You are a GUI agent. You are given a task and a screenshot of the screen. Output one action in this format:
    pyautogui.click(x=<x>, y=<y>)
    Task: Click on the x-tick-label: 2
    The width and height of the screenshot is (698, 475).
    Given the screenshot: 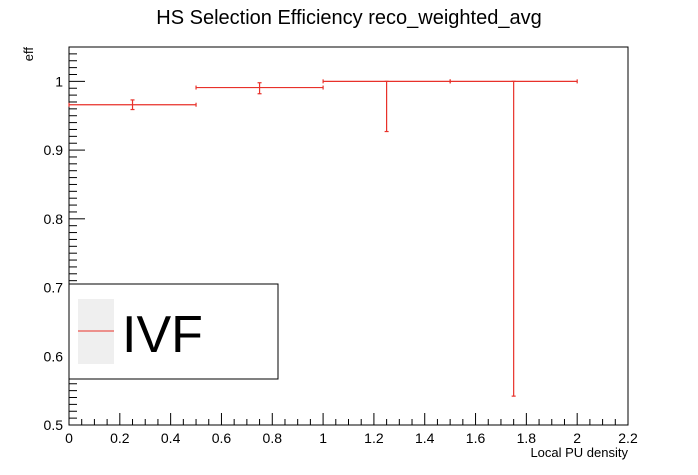 What is the action you would take?
    pyautogui.click(x=577, y=438)
    